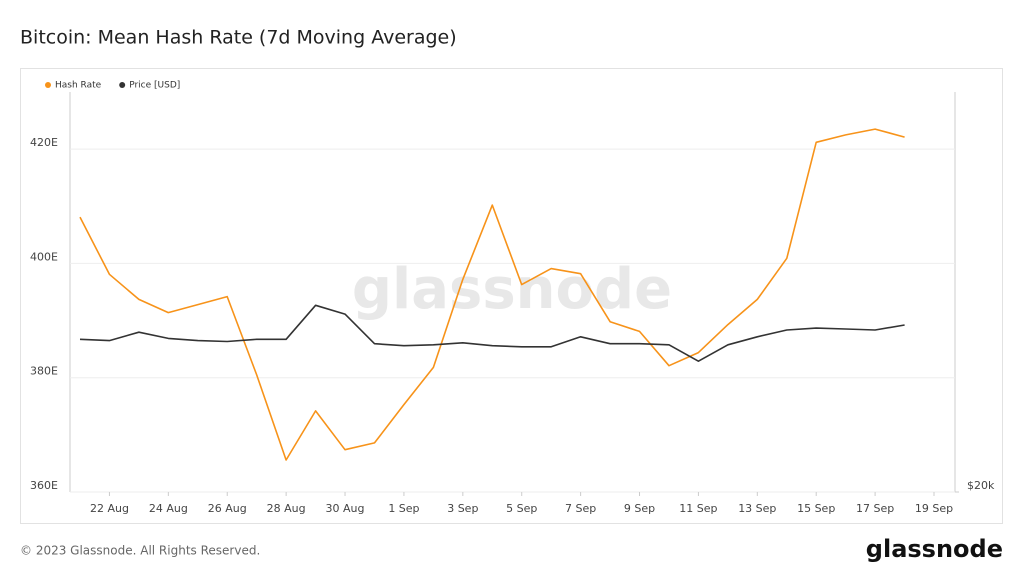  Describe the element at coordinates (286, 508) in the screenshot. I see `x-tick-label: 28 Aug` at that location.